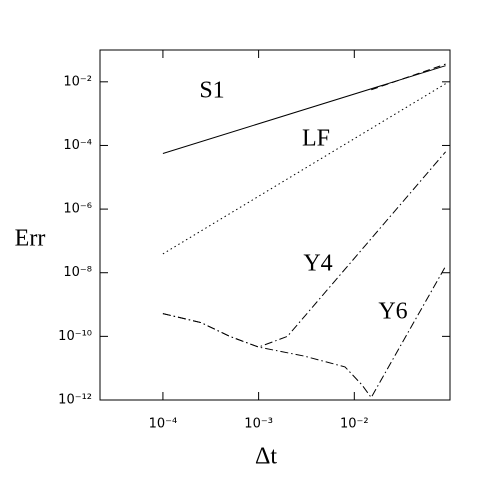 This screenshot has width=500, height=500. Describe the element at coordinates (258, 424) in the screenshot. I see `x-tick-label: 10⁻³` at that location.